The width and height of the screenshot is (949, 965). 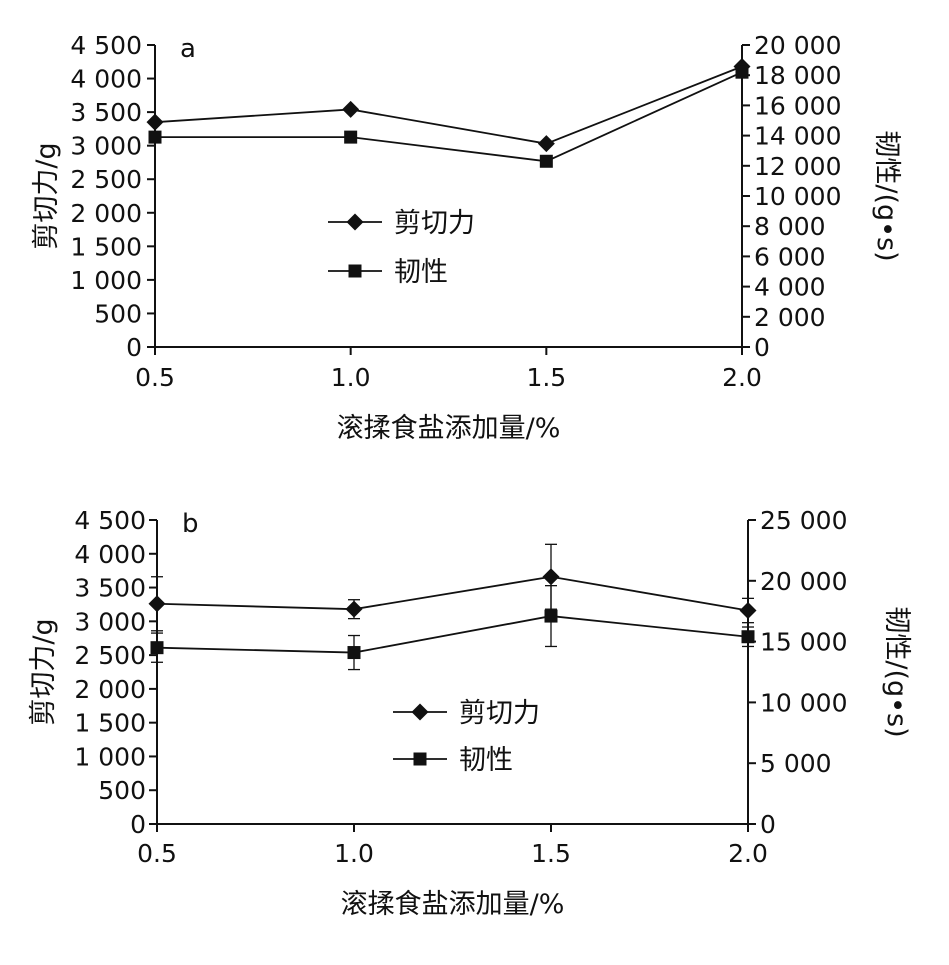 I want to click on y-right-tick-label: 18 000, so click(x=797, y=75).